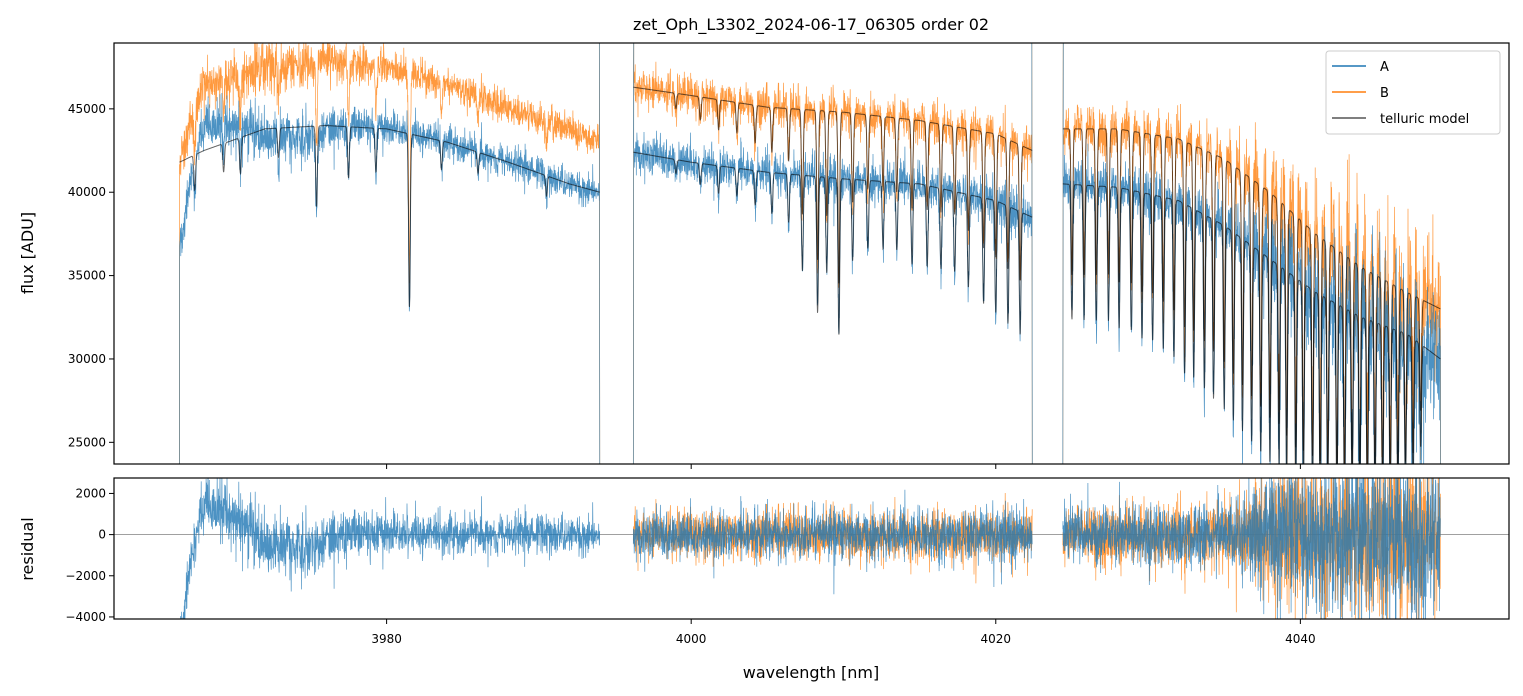 This screenshot has width=1523, height=696. I want to click on flux-y-axis-label: flux [ADU], so click(27, 253).